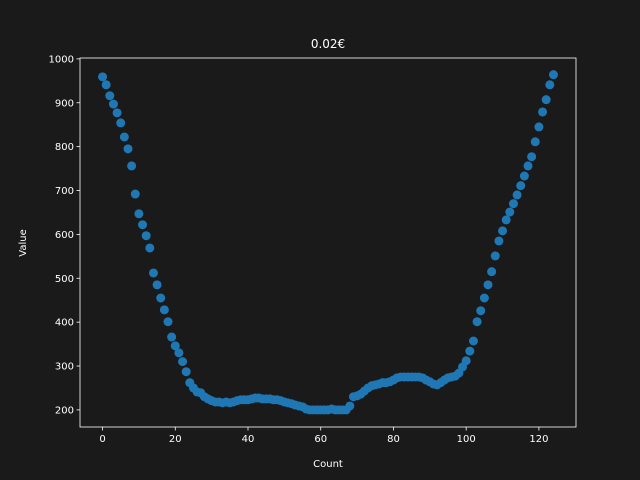 This screenshot has height=480, width=640. I want to click on y-tick-label: 800, so click(64, 147).